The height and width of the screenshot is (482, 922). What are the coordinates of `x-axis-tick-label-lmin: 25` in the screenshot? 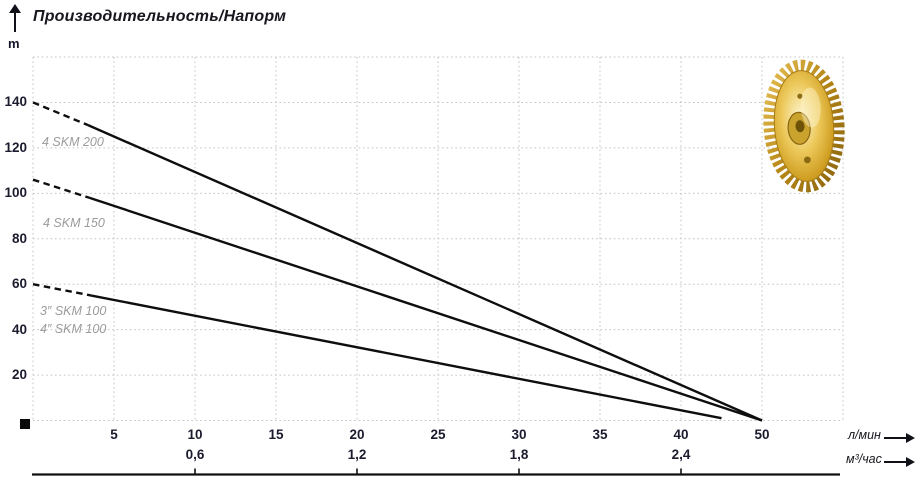 It's located at (438, 434).